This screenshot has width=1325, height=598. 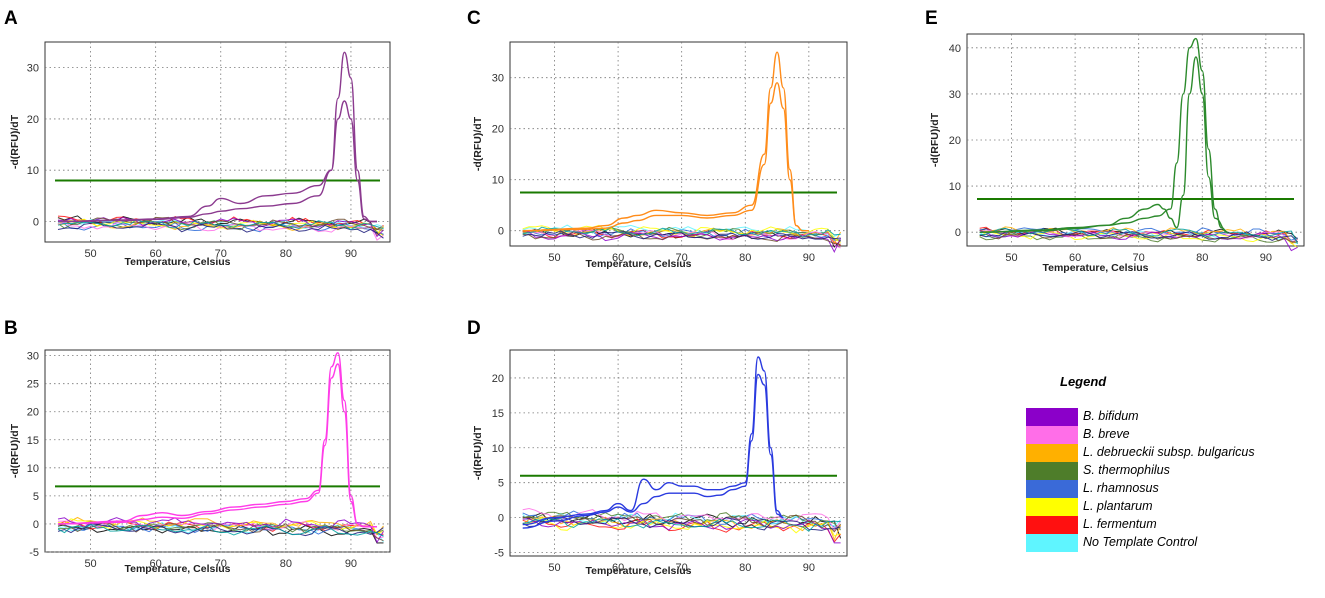 What do you see at coordinates (1121, 488) in the screenshot?
I see `legend-label: L. rhamnosus` at bounding box center [1121, 488].